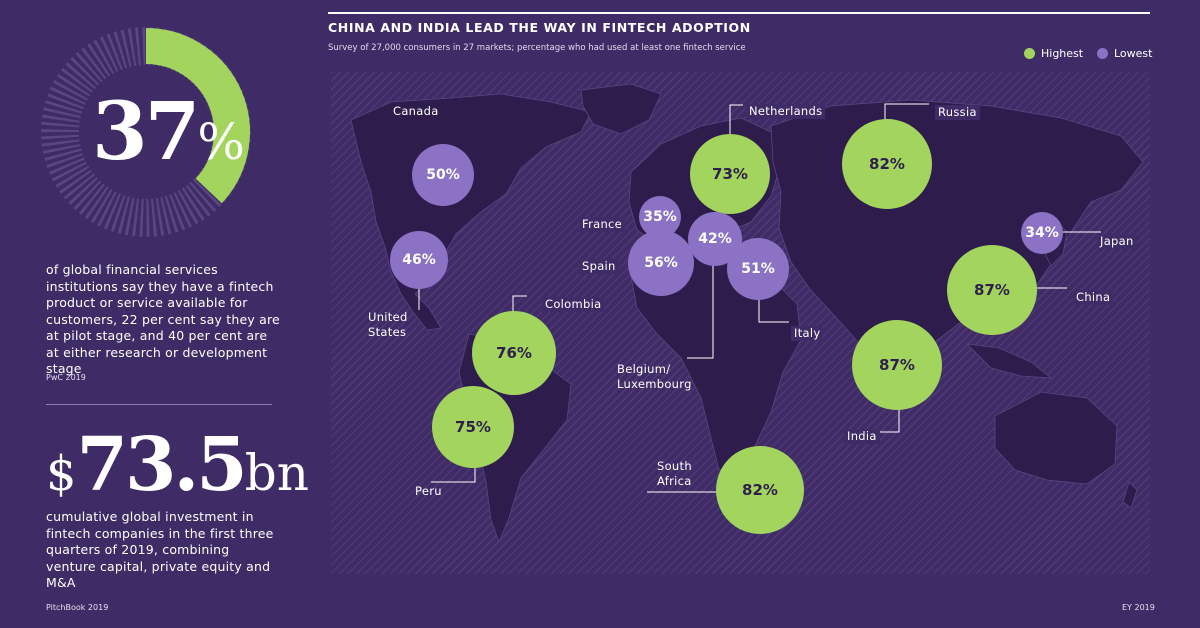  What do you see at coordinates (1117, 241) in the screenshot?
I see `label-japan: Japan` at bounding box center [1117, 241].